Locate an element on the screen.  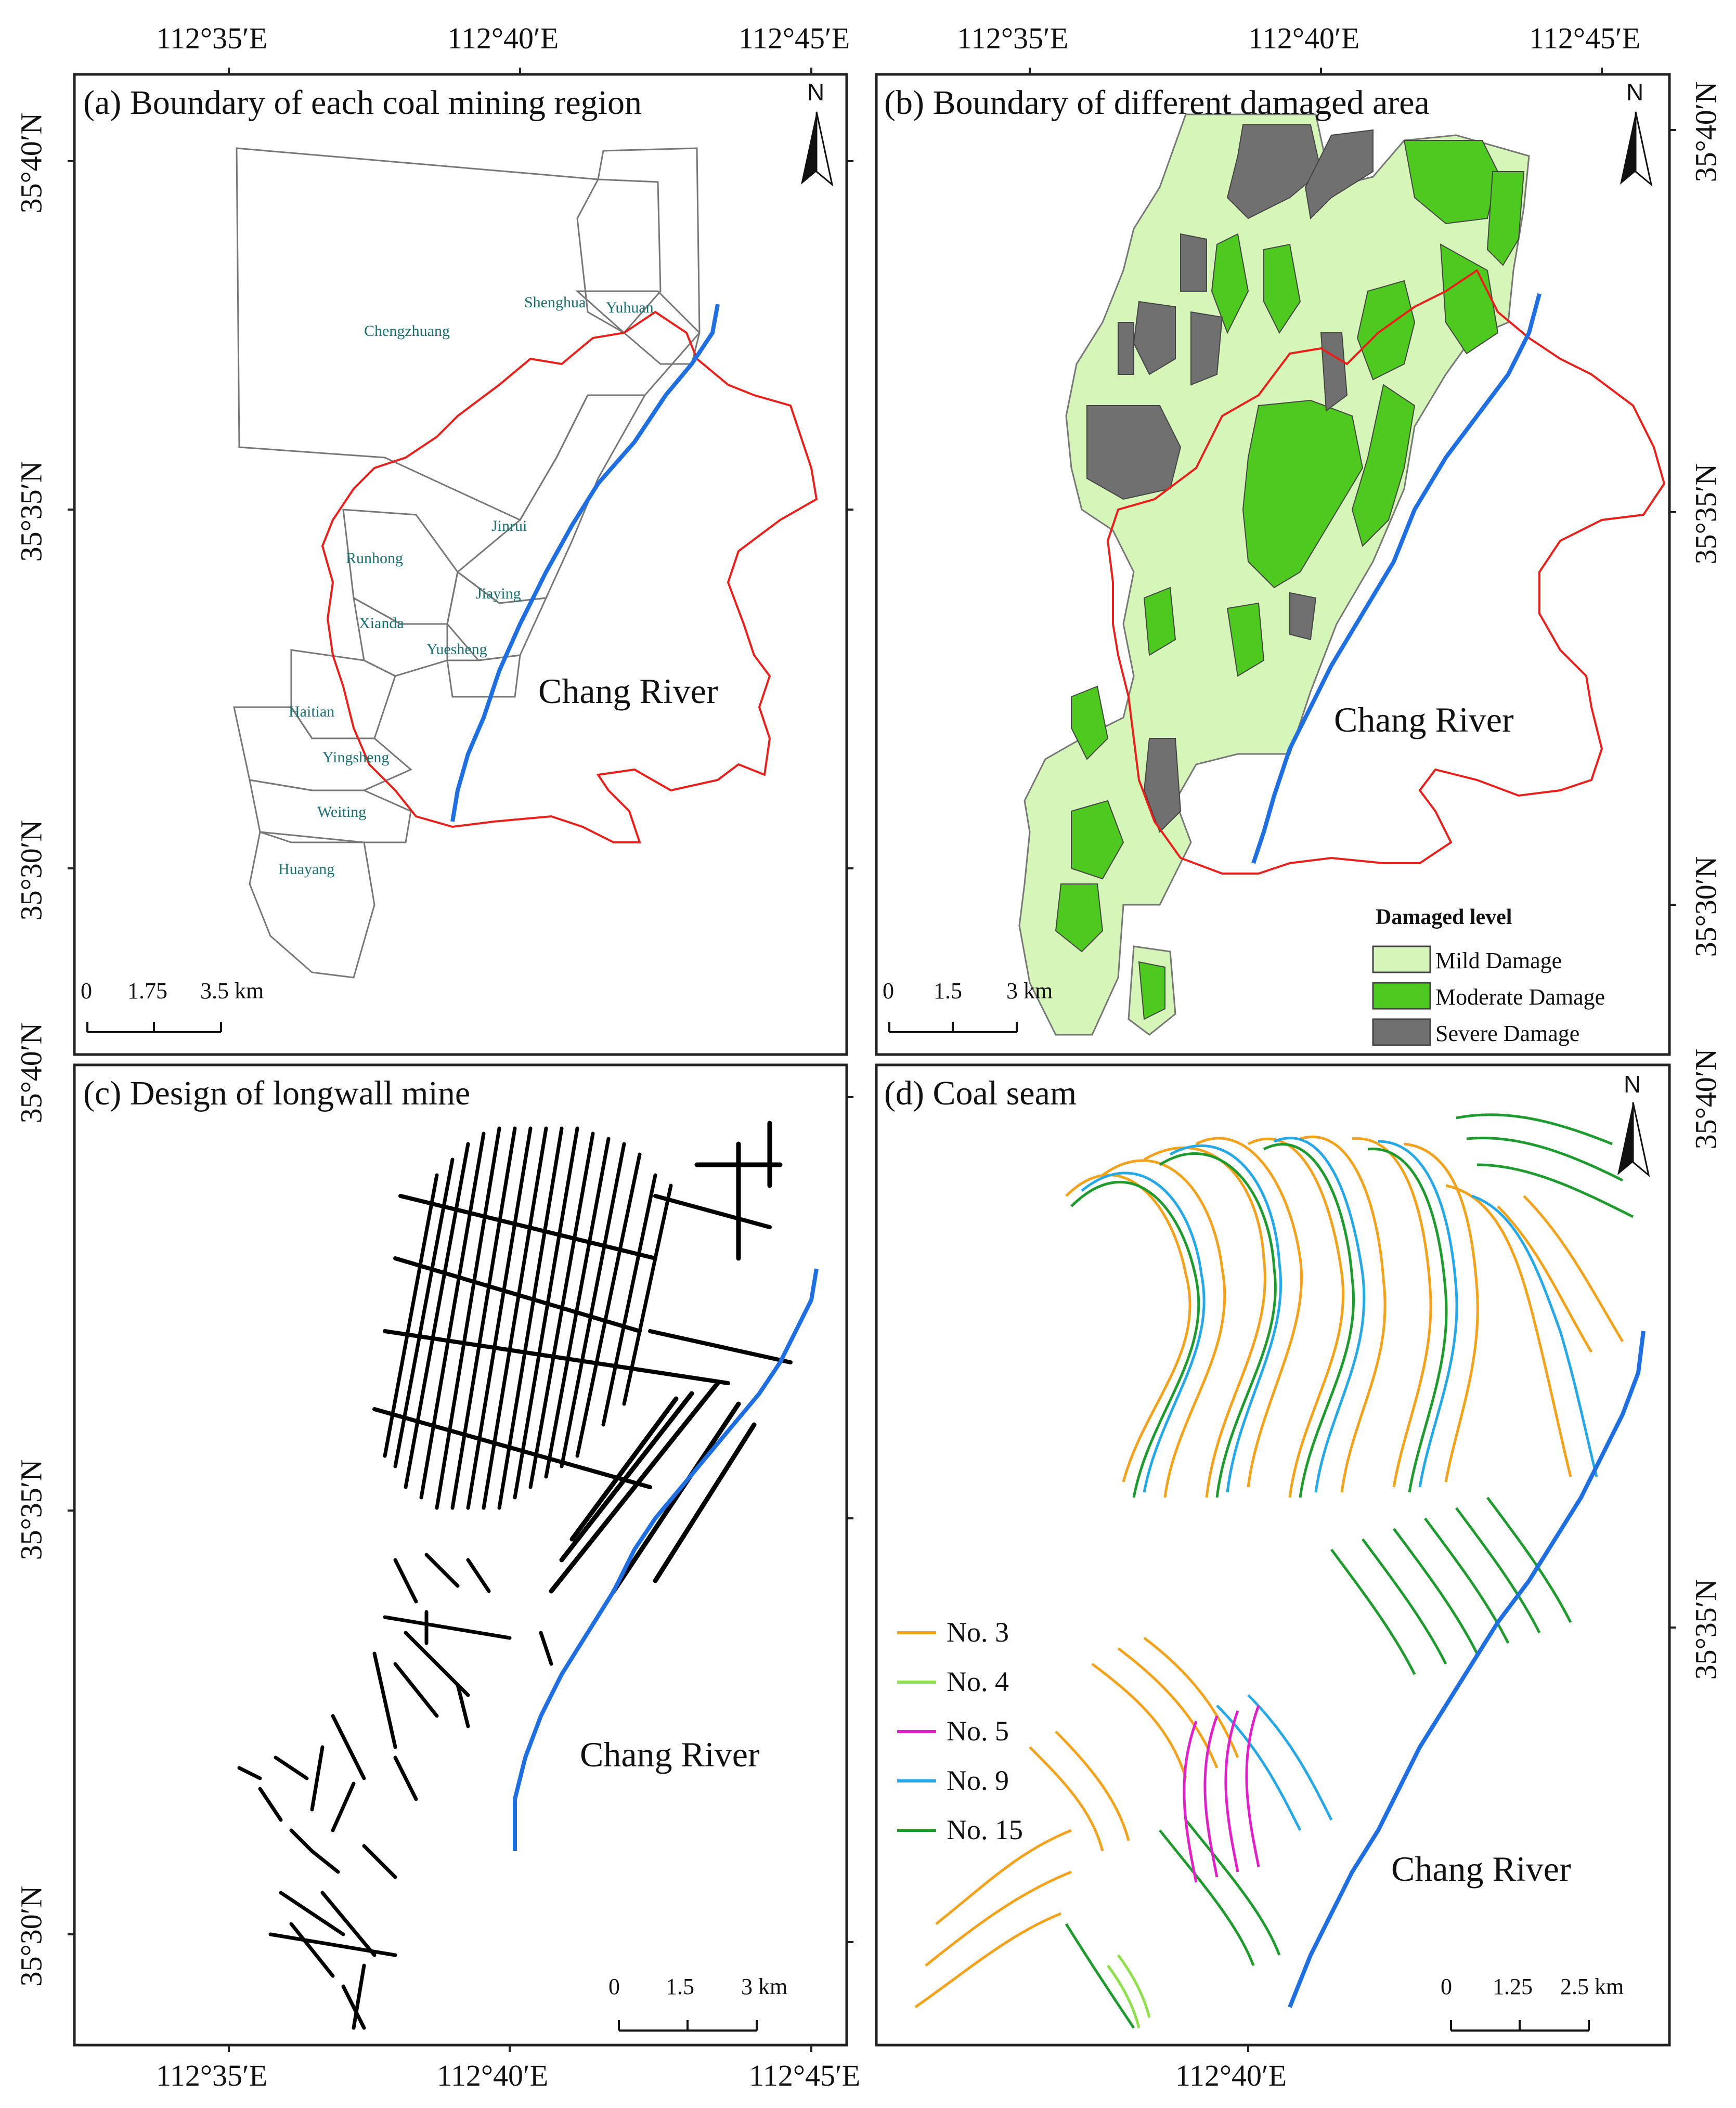
panel-a-regions is located at coordinates (467, 563).